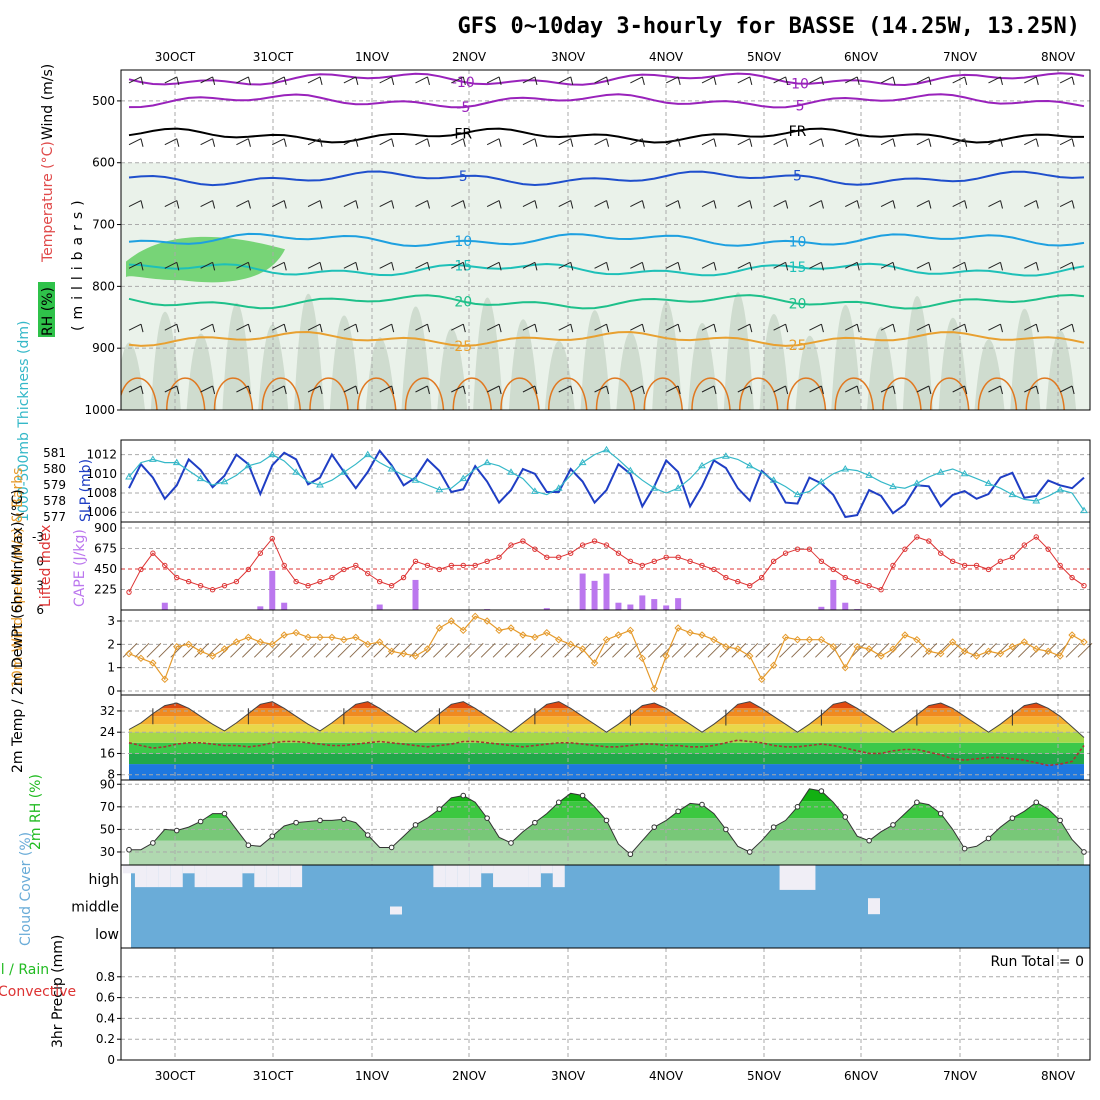 The width and height of the screenshot is (1100, 1100). What do you see at coordinates (463, 177) in the screenshot?
I see `temp-contour-label: 5` at bounding box center [463, 177].